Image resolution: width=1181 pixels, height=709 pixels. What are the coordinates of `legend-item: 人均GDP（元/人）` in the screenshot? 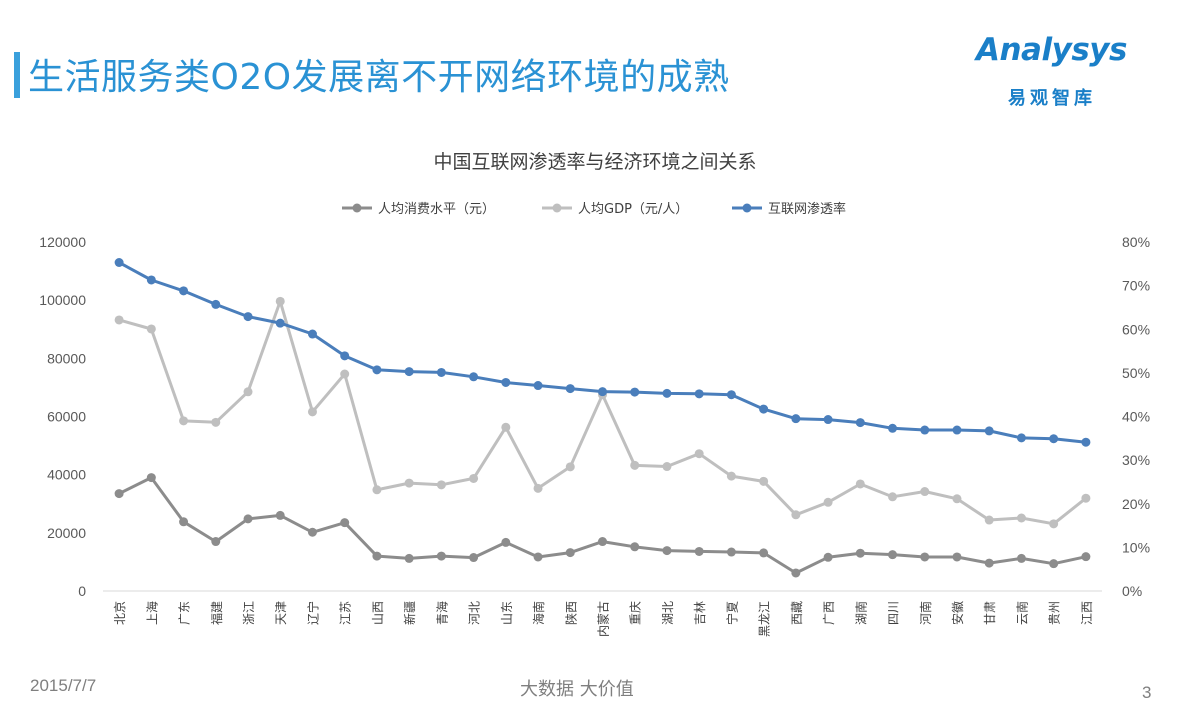 It's located at (615, 209).